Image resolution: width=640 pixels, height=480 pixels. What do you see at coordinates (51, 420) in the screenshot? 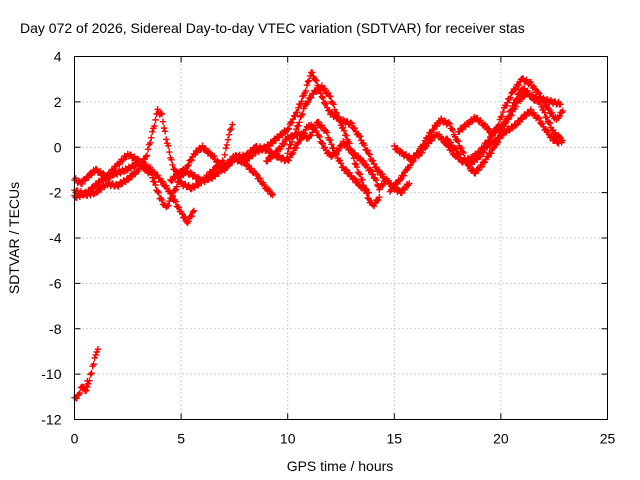
I see `y-tick-label: -12` at bounding box center [51, 420].